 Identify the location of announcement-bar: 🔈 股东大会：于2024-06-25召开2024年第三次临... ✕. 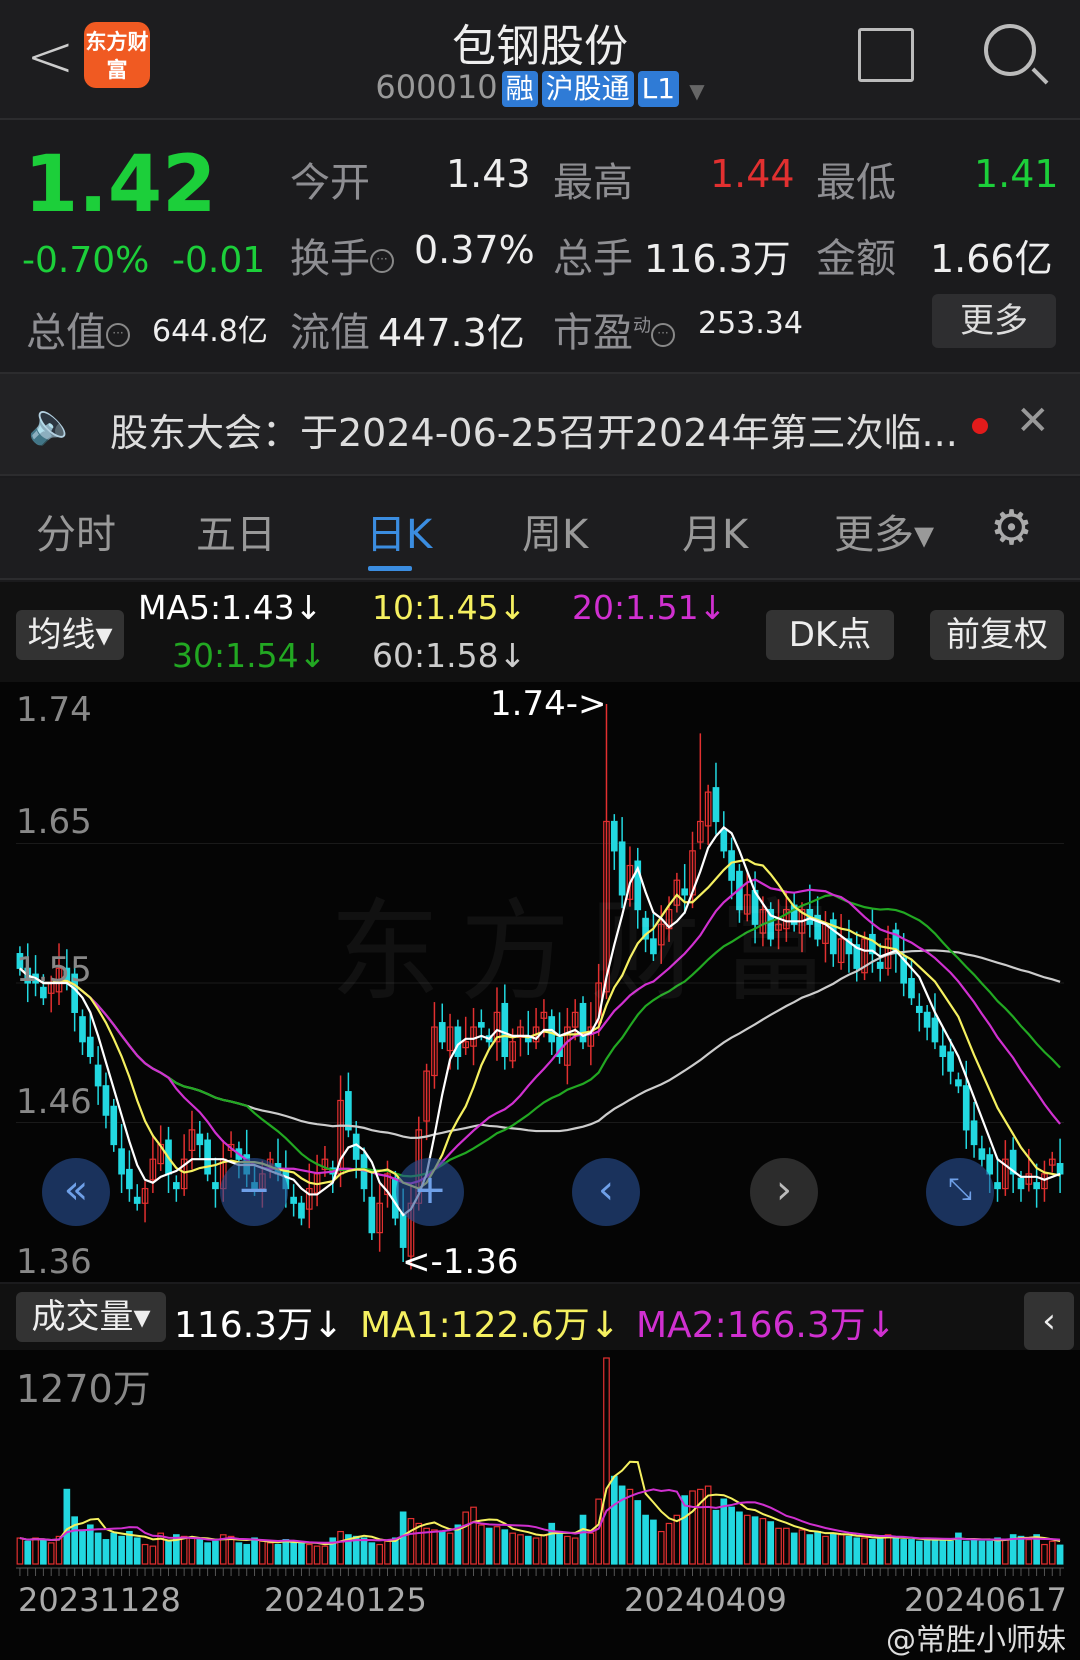
(540, 424).